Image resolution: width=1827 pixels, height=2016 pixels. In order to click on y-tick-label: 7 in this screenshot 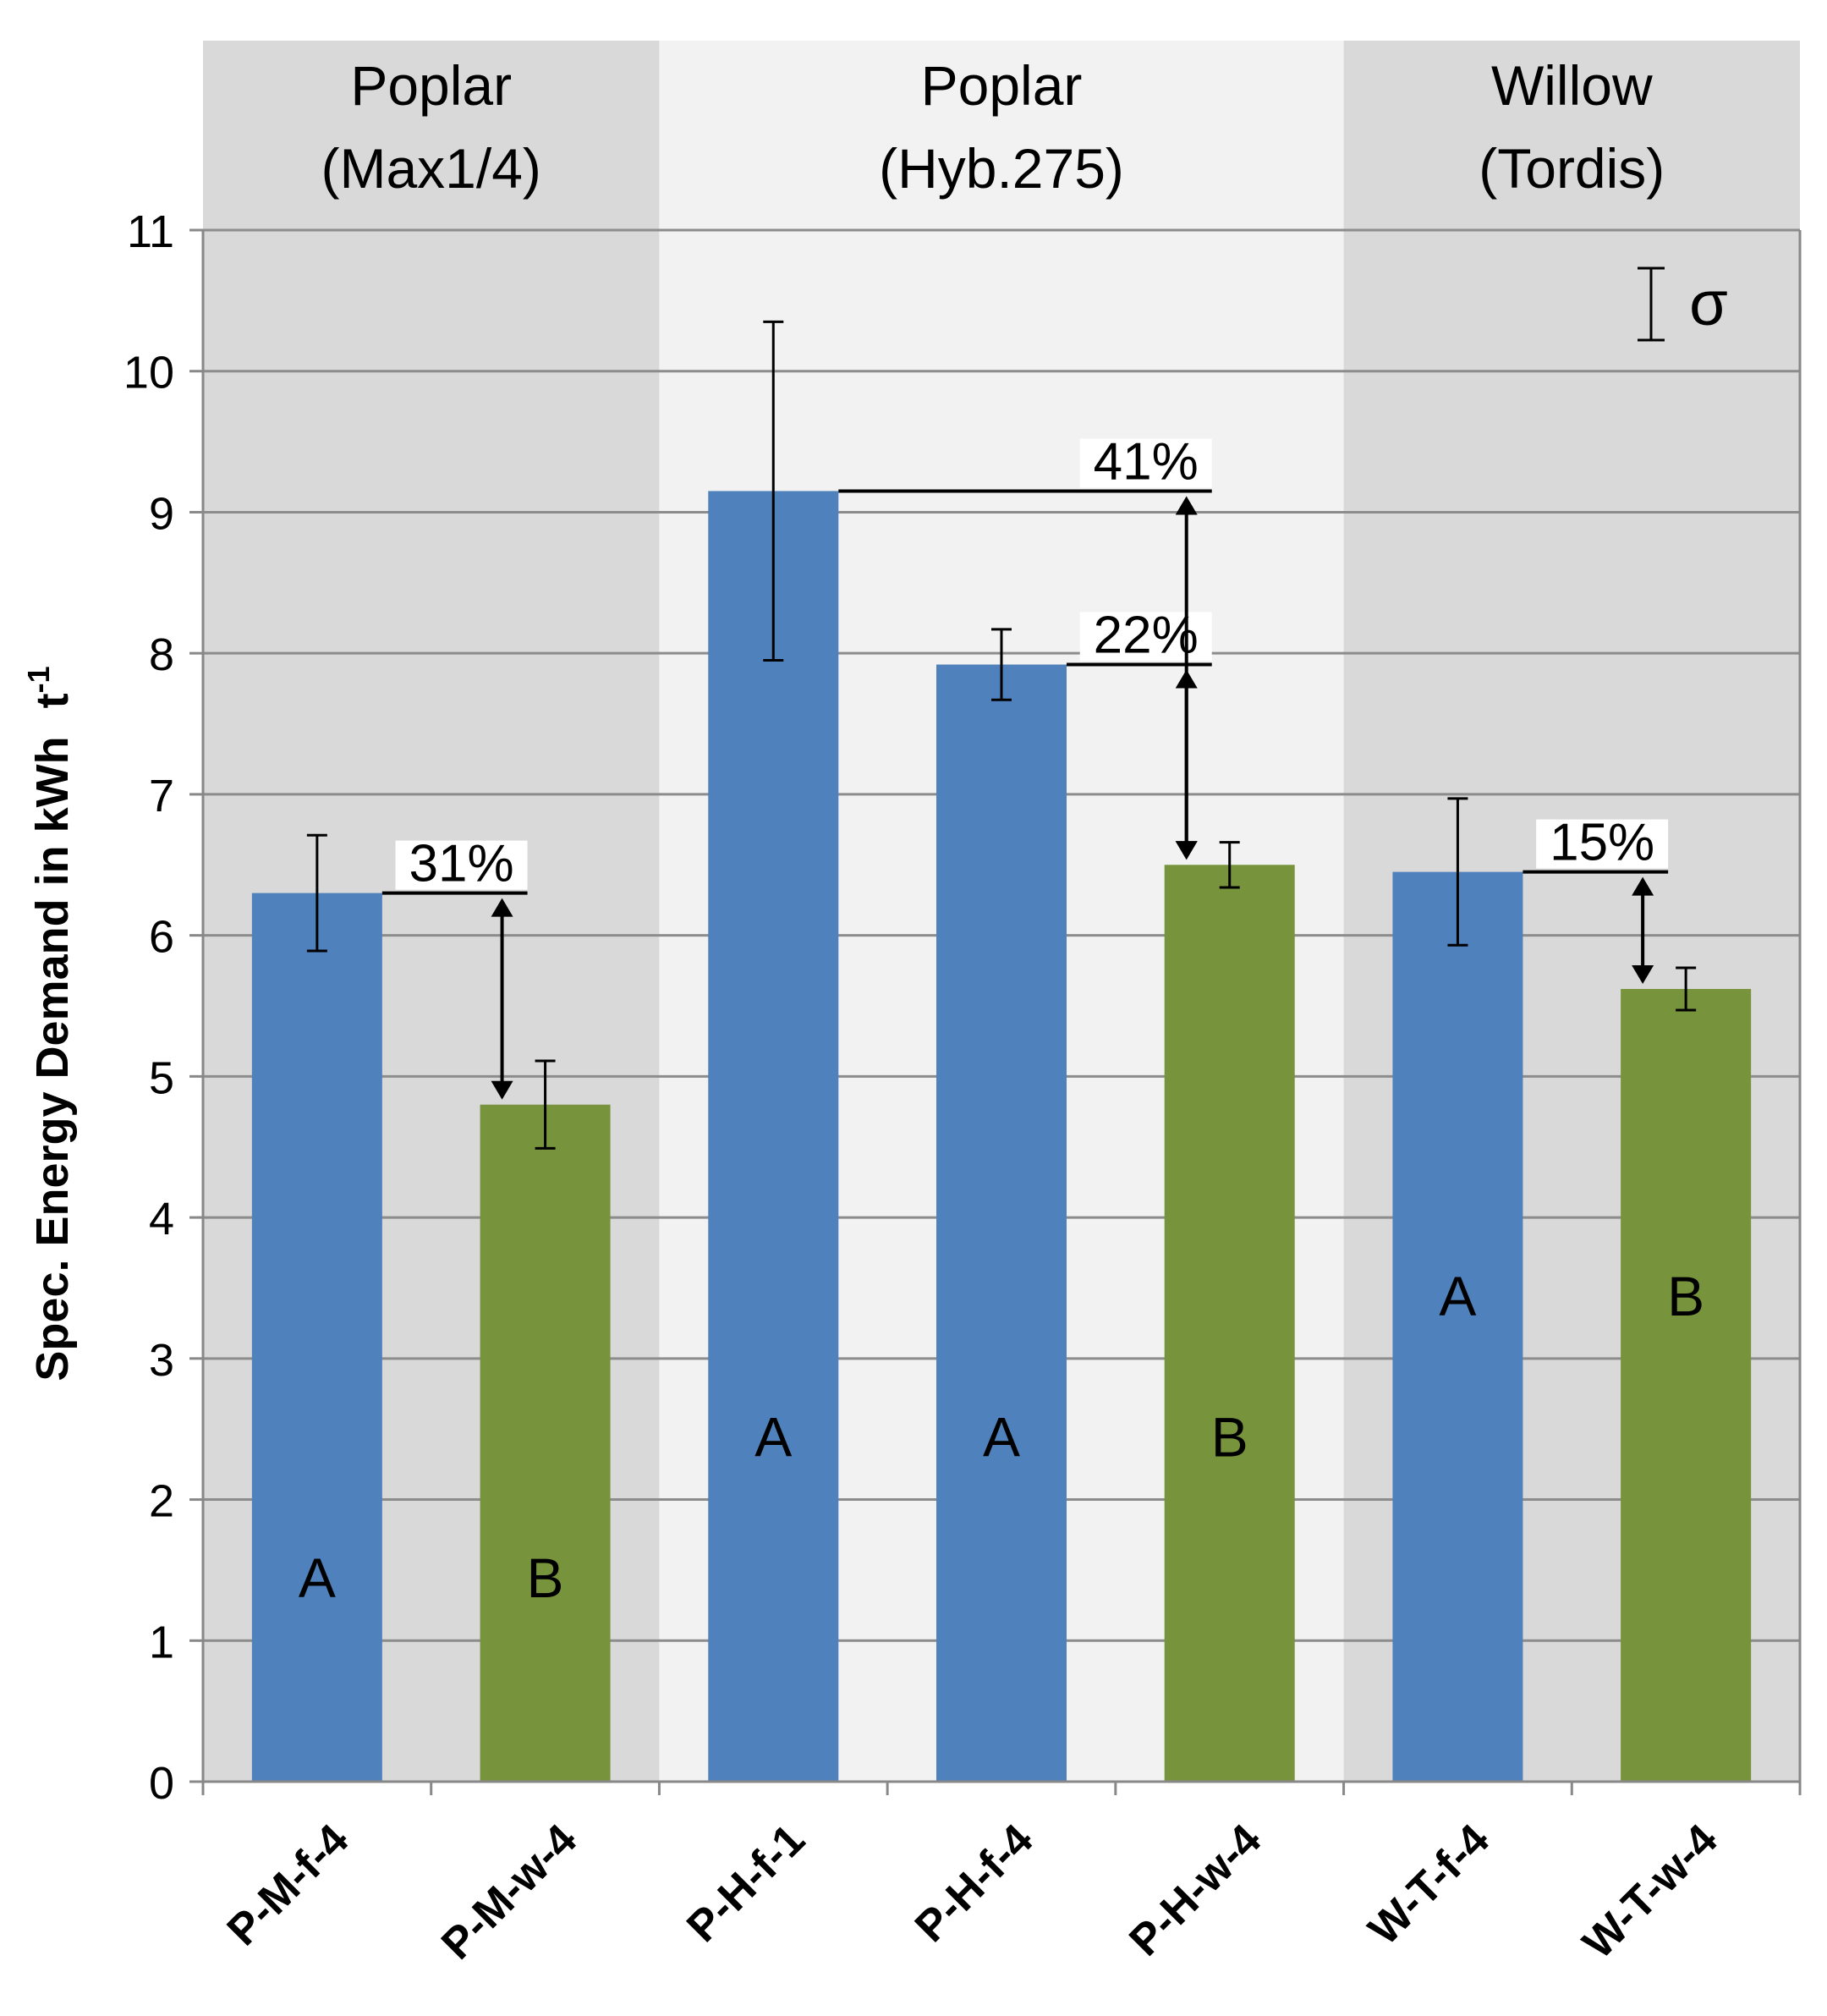, I will do `click(161, 796)`.